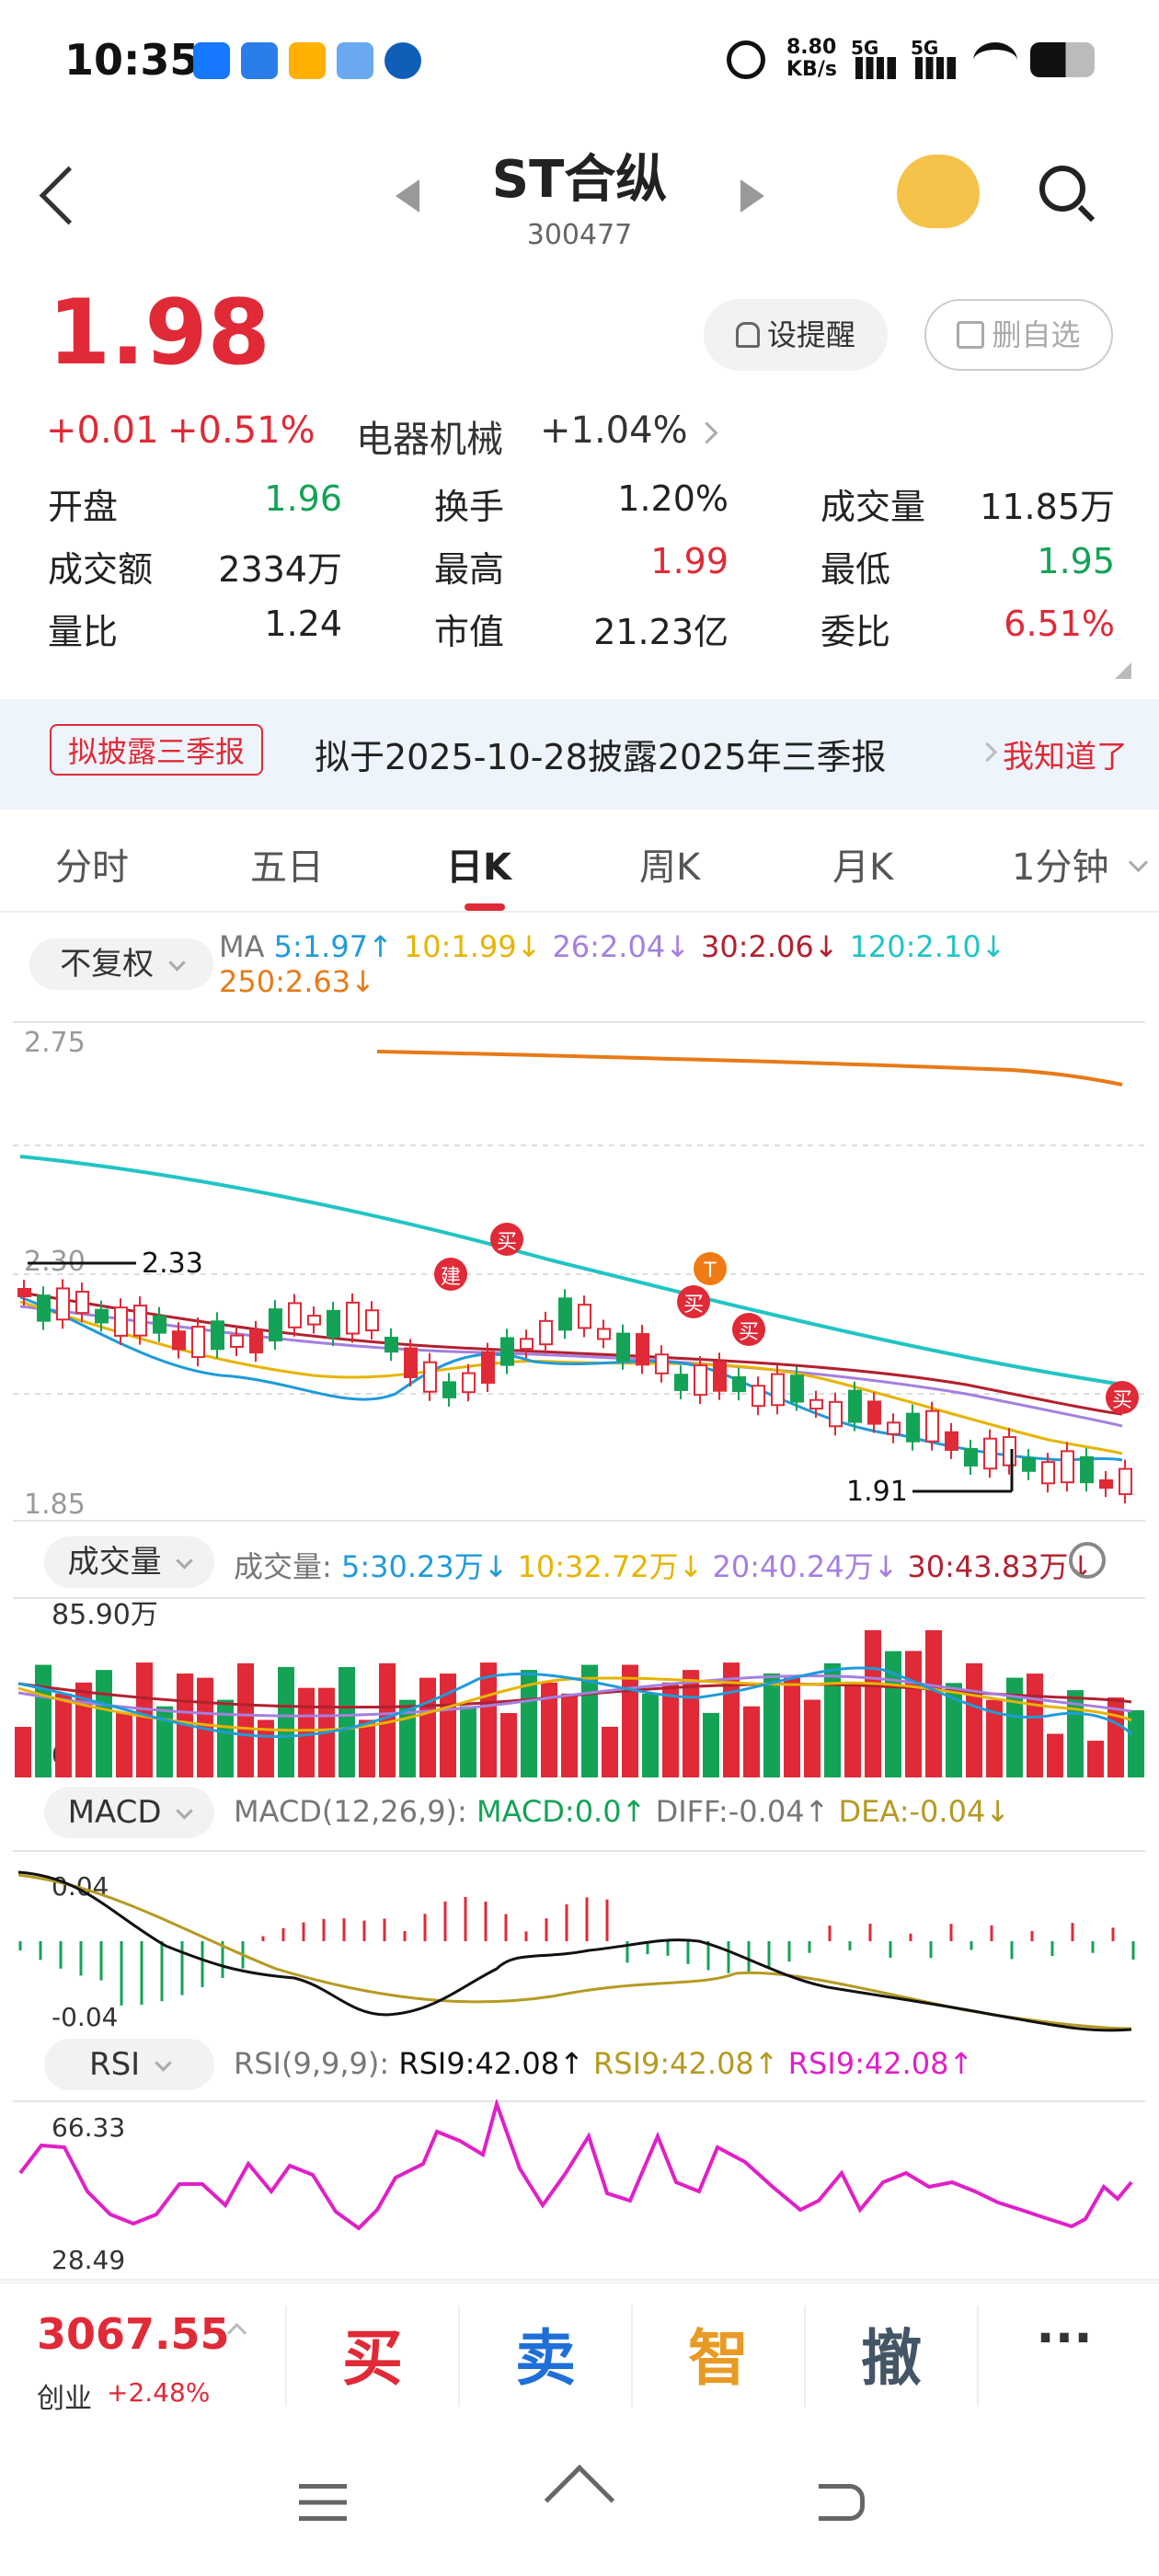 This screenshot has width=1159, height=2576. I want to click on prev-stock-icon, so click(407, 196).